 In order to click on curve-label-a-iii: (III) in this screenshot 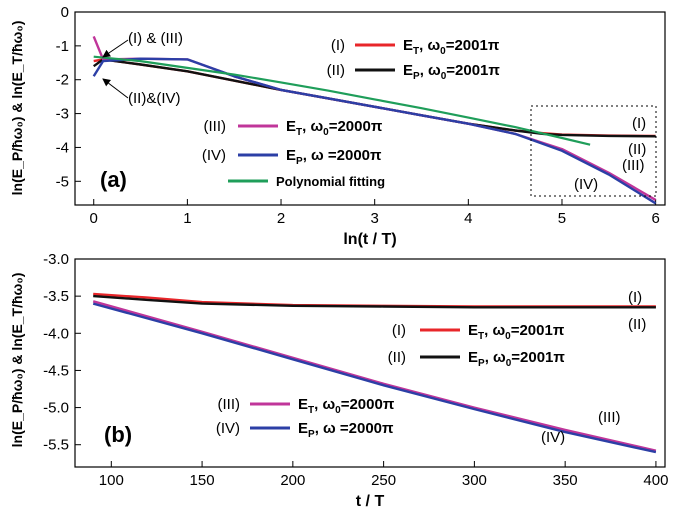, I will do `click(633, 165)`.